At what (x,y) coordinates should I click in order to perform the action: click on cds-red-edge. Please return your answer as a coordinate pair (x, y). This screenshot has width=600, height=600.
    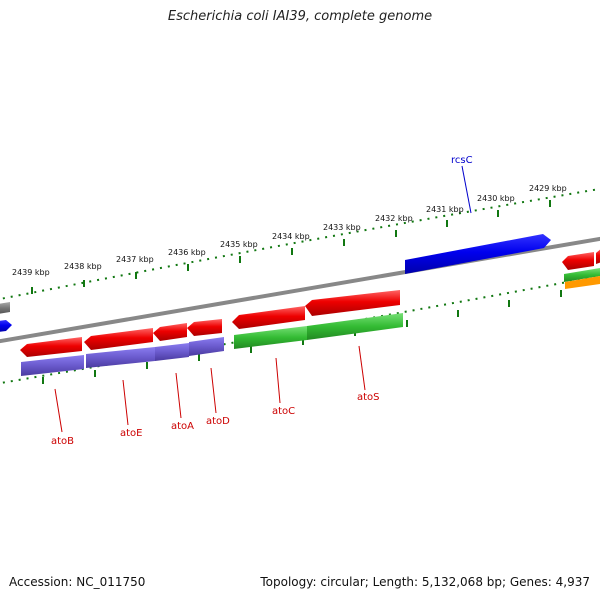
    Looking at the image, I should click on (598, 256).